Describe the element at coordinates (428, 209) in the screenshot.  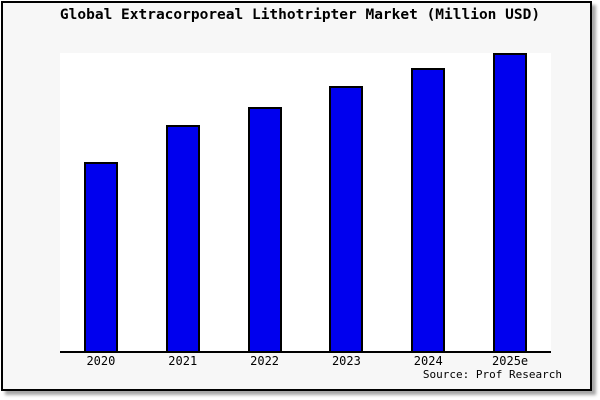
I see `bar-2024` at that location.